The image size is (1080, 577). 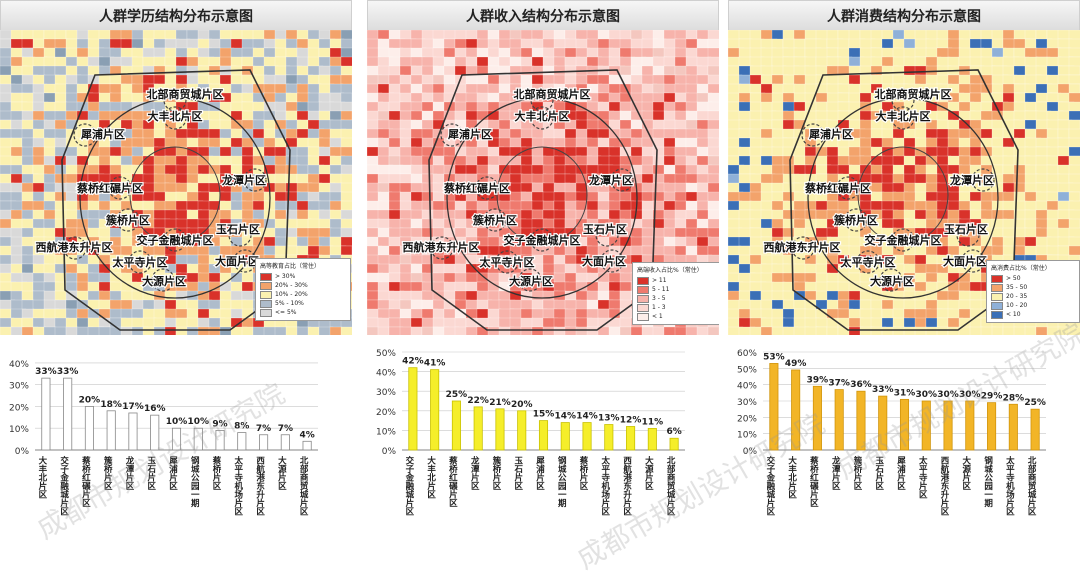 I want to click on middle-ring-road, so click(x=175, y=198).